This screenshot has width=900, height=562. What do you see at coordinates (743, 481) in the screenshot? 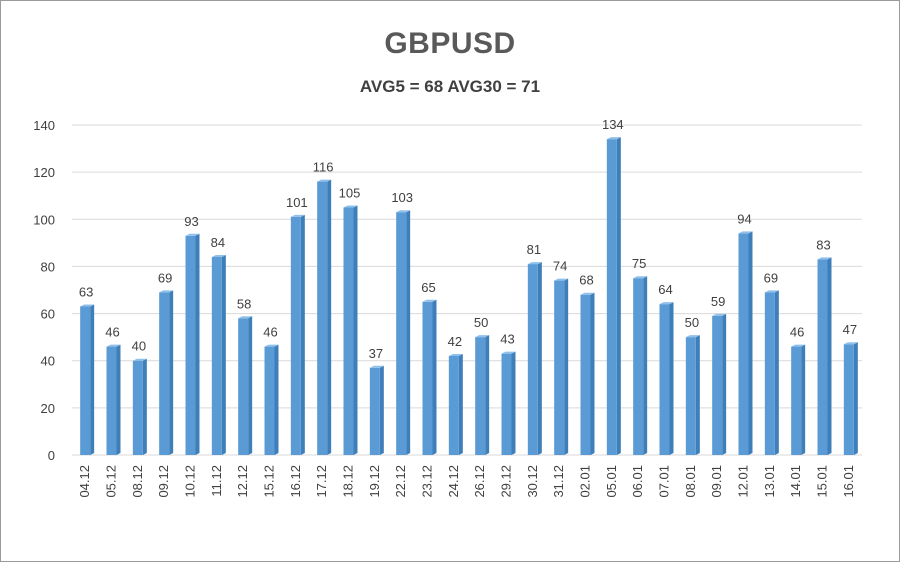
I see `x-tick-label: 12.01` at bounding box center [743, 481].